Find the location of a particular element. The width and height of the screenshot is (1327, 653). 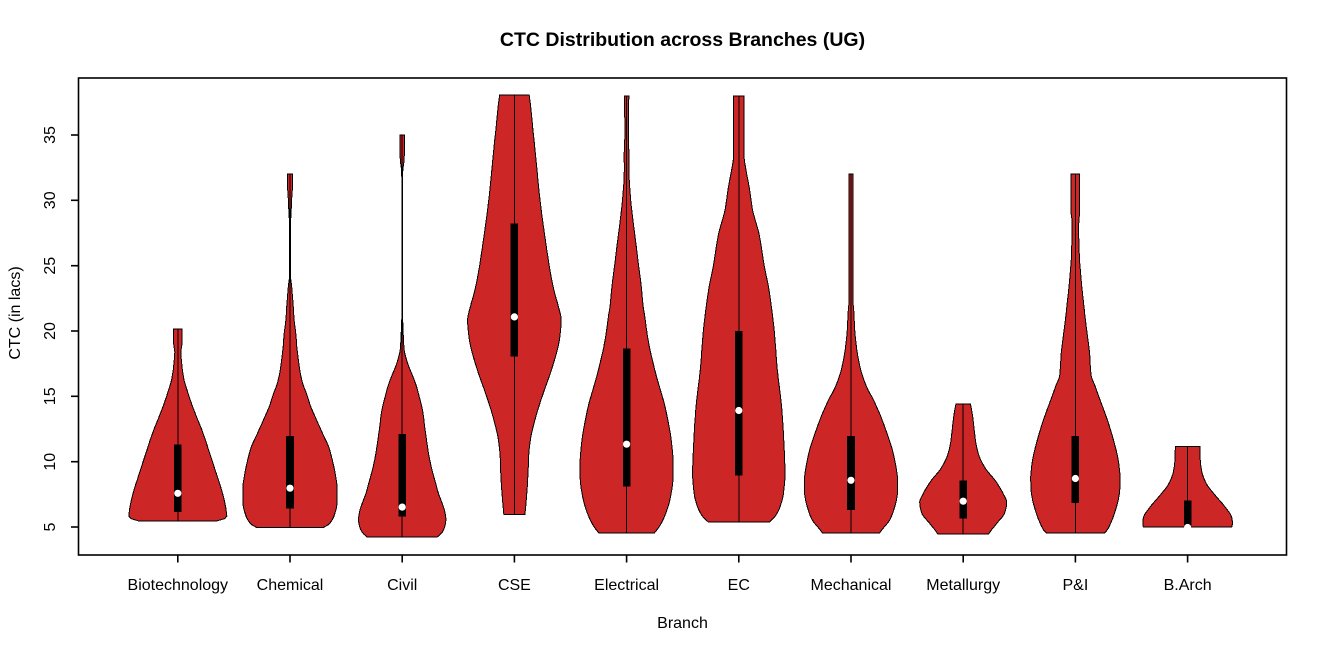

svg-text: 20 is located at coordinates (50, 331).